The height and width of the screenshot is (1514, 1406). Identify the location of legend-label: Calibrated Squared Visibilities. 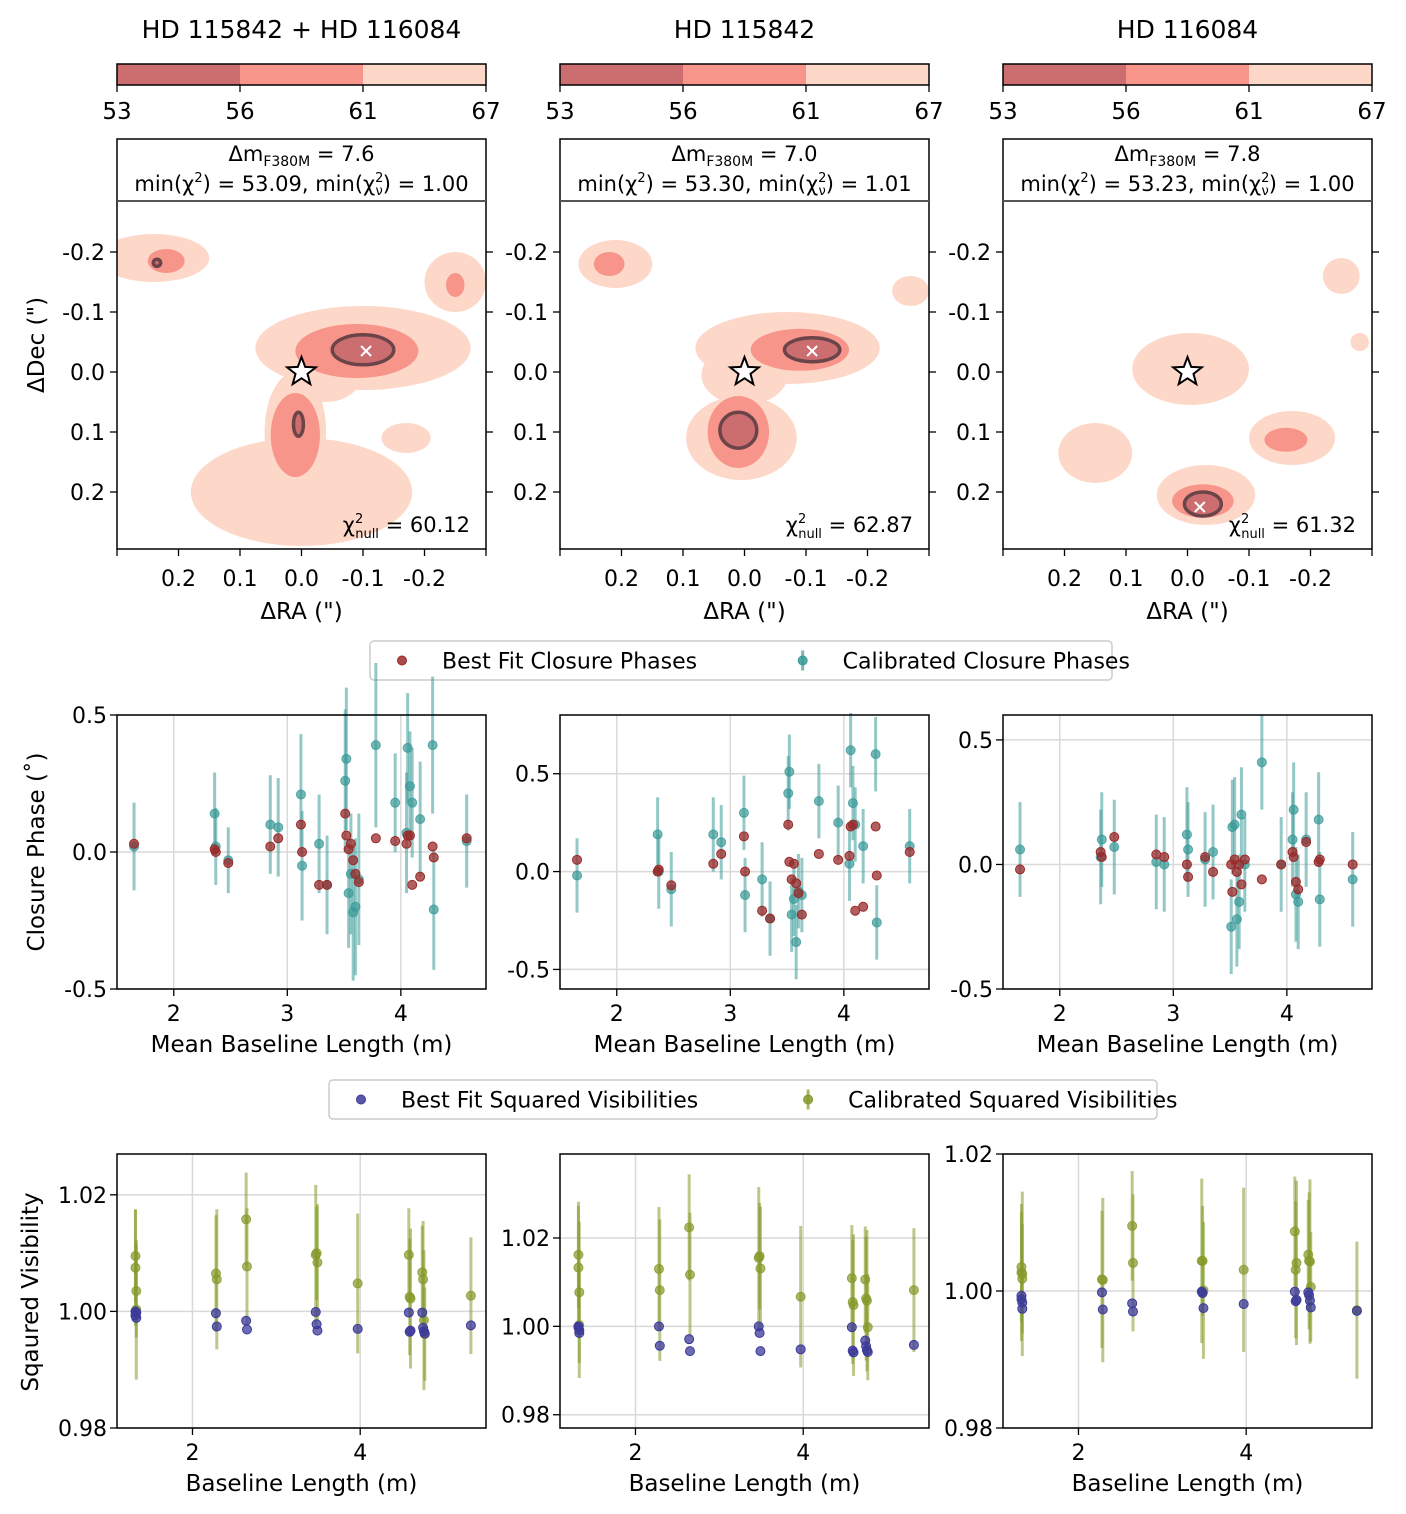
(1012, 1101).